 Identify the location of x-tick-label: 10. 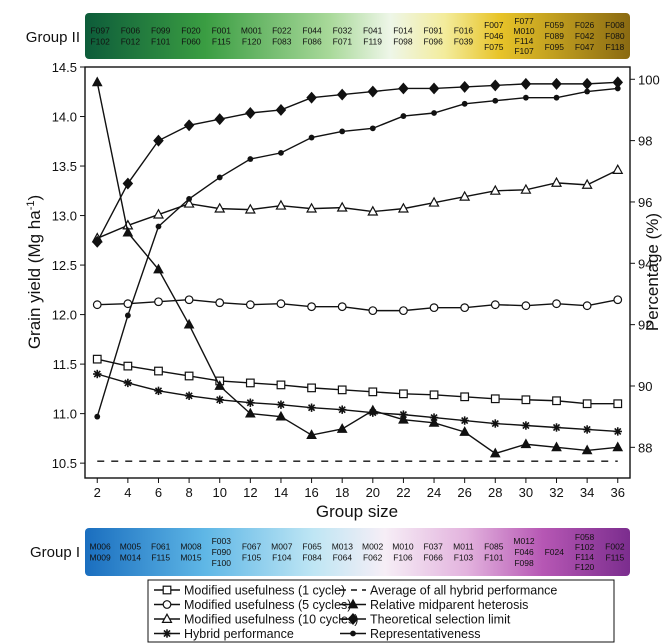
(219, 492).